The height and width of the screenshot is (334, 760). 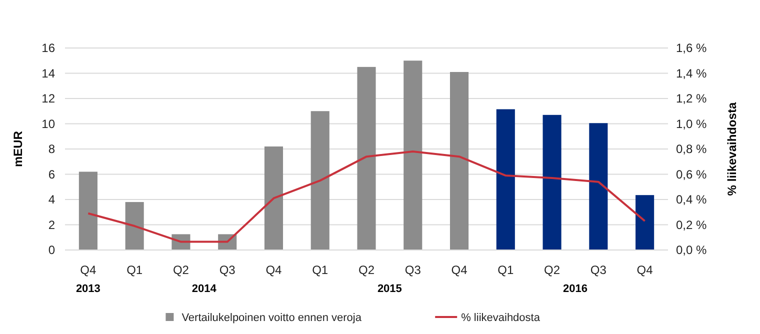 I want to click on y2-tick-label: 1,2 %, so click(x=692, y=99).